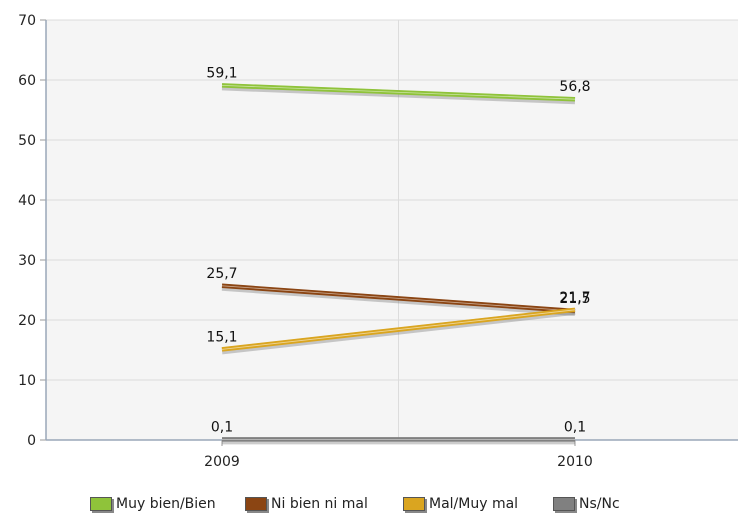 Image resolution: width=738 pixels, height=520 pixels. What do you see at coordinates (474, 504) in the screenshot?
I see `legend-label-mal-muy-mal: Mal/Muy mal` at bounding box center [474, 504].